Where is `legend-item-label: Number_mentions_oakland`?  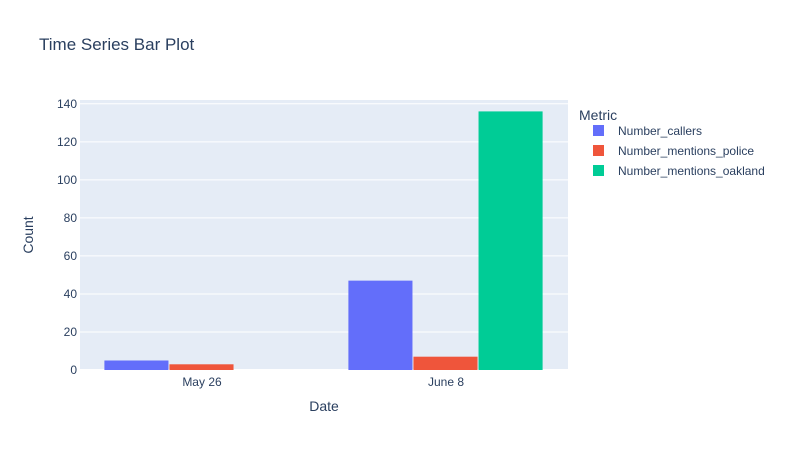
legend-item-label: Number_mentions_oakland is located at coordinates (691, 171).